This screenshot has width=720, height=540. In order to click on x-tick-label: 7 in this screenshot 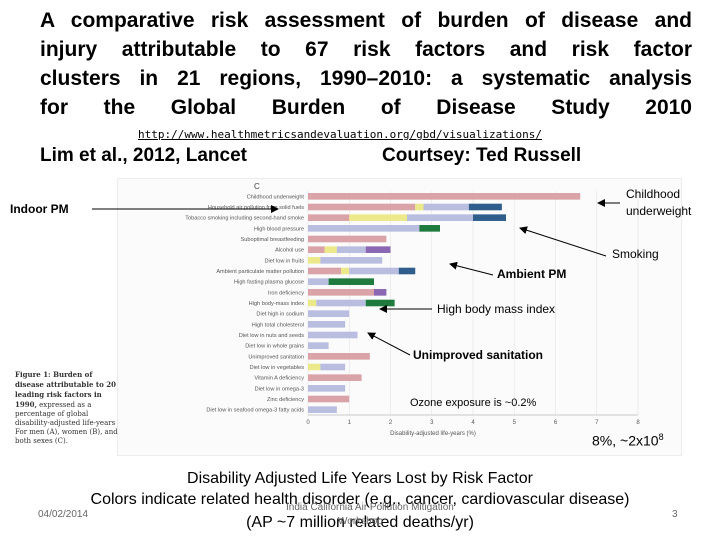, I will do `click(597, 423)`.